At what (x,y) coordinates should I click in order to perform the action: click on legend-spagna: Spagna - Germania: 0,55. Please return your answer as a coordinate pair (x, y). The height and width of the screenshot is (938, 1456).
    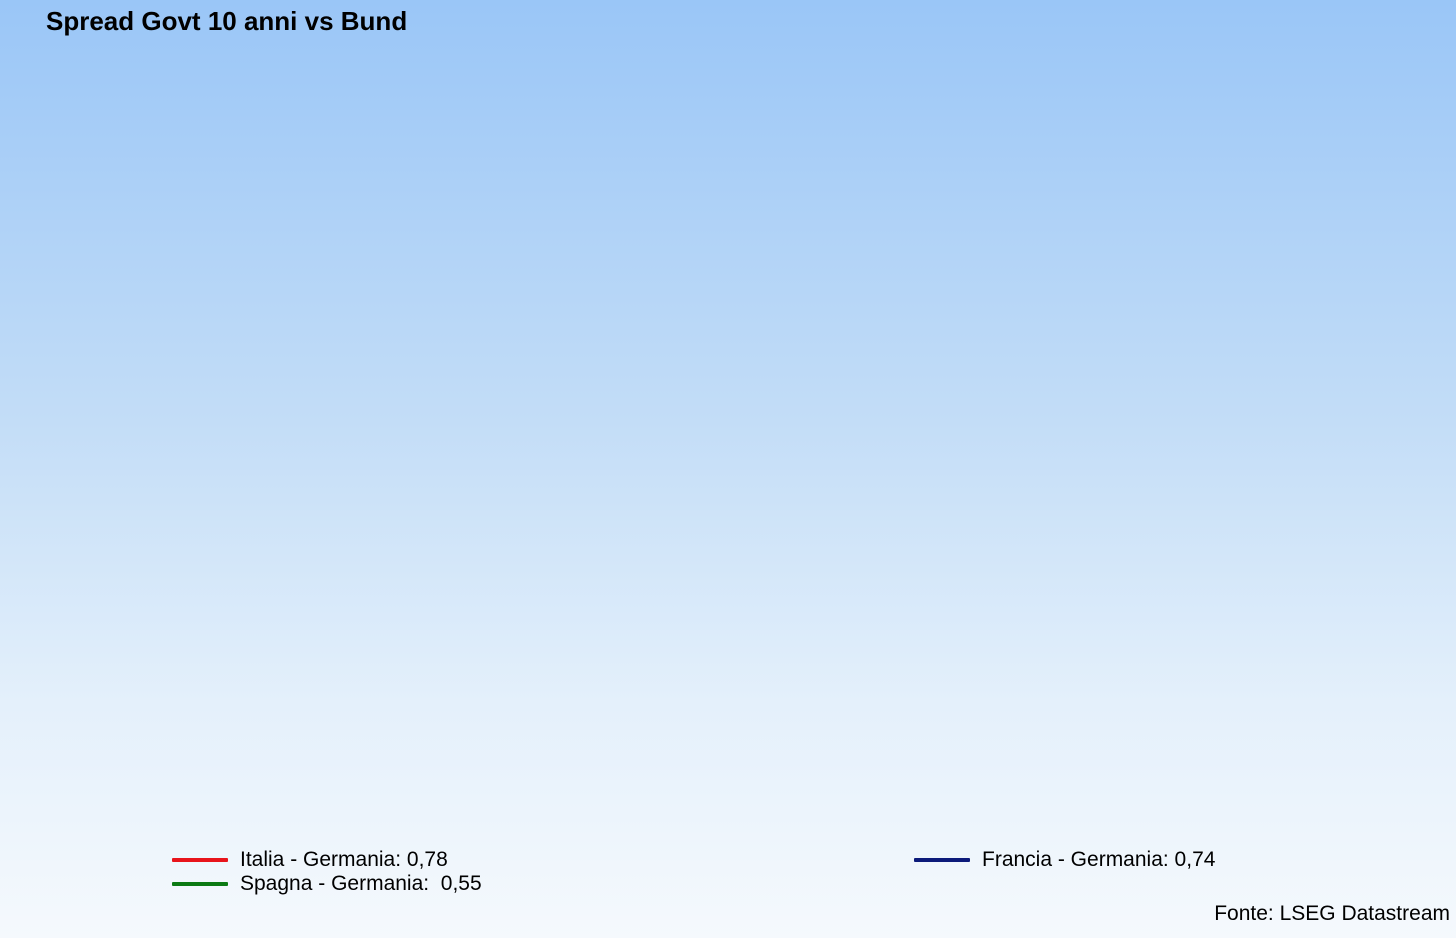
    Looking at the image, I should click on (327, 884).